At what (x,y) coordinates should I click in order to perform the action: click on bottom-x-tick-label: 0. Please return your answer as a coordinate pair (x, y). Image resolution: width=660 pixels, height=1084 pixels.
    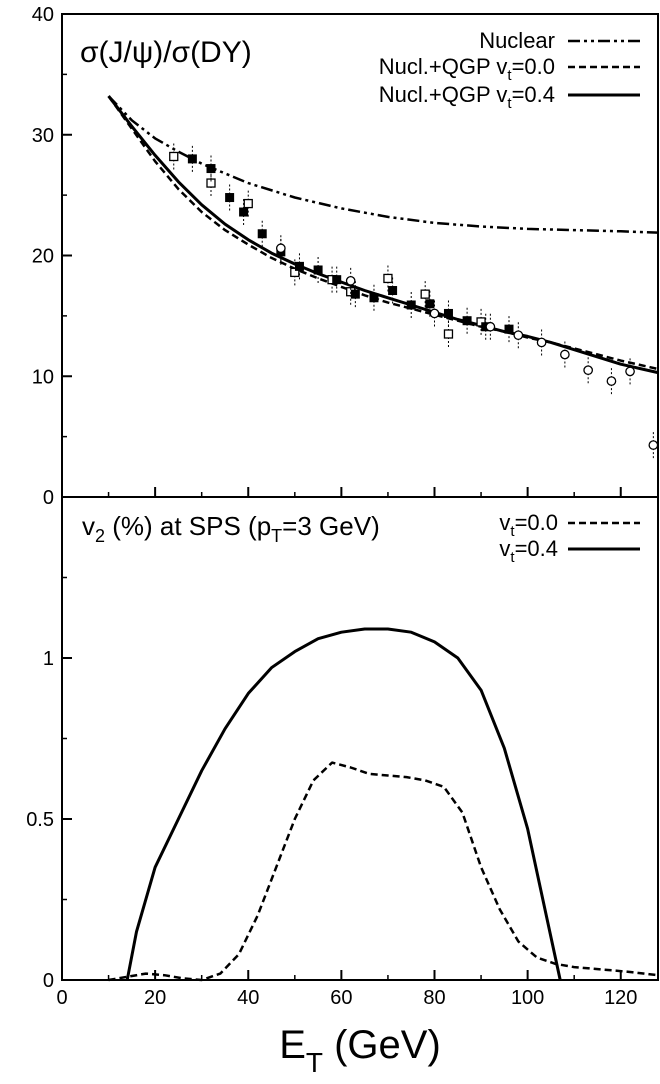
    Looking at the image, I should click on (61, 998).